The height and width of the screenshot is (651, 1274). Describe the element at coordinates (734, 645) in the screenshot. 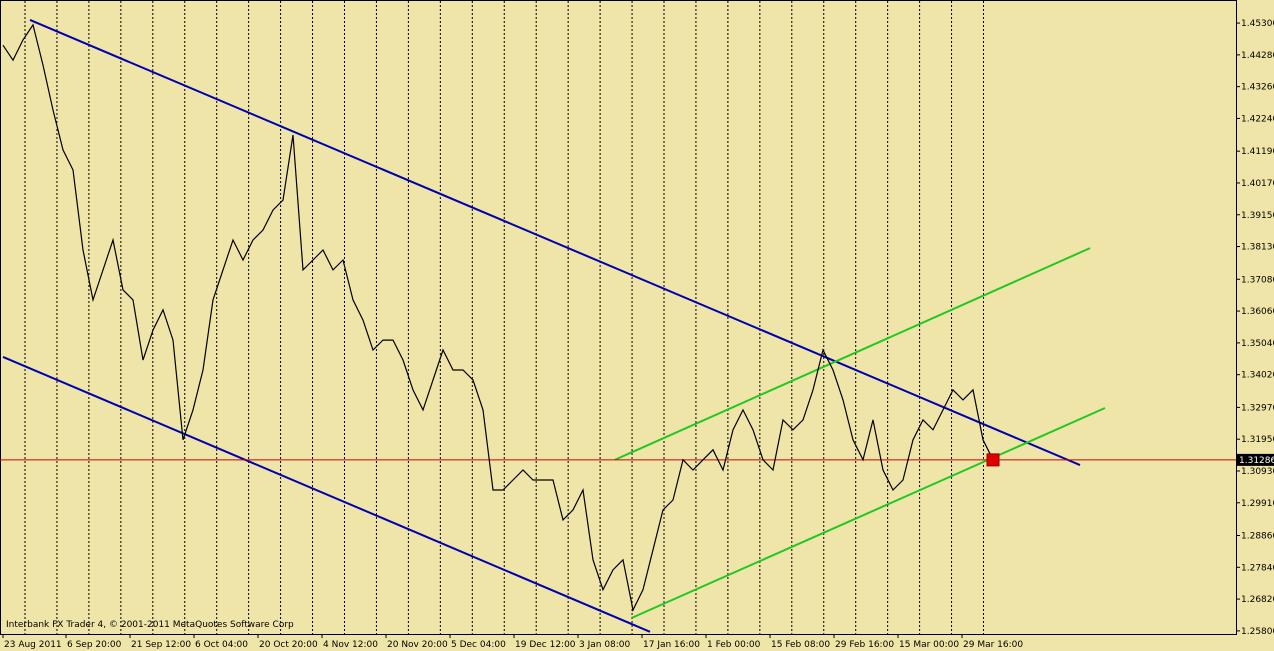

I see `x-tick-label: 1 Feb 00:00` at that location.